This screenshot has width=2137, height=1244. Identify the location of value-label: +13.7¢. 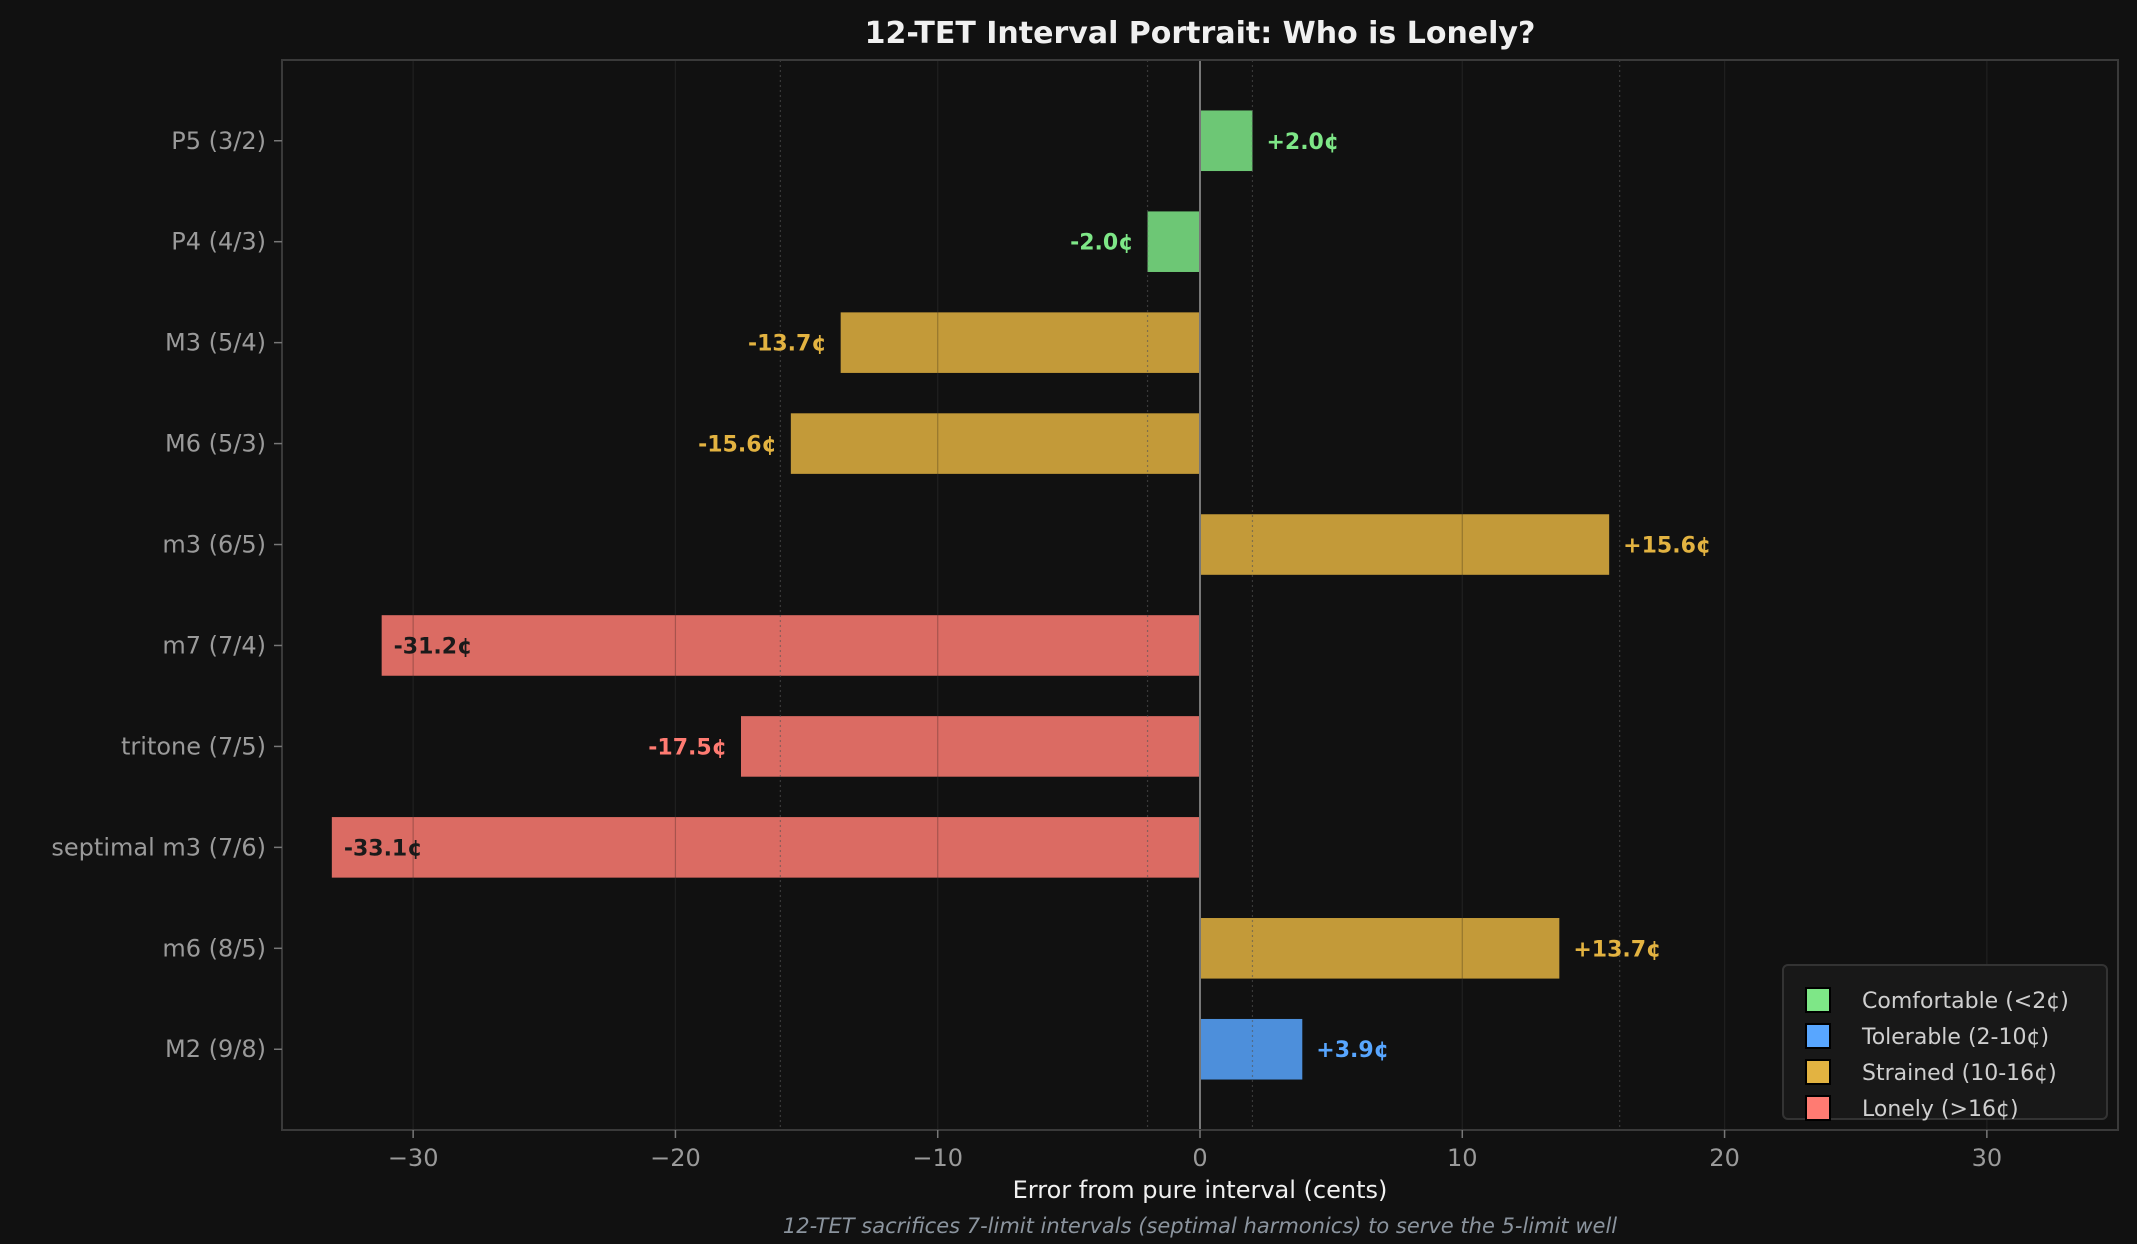
(1617, 949).